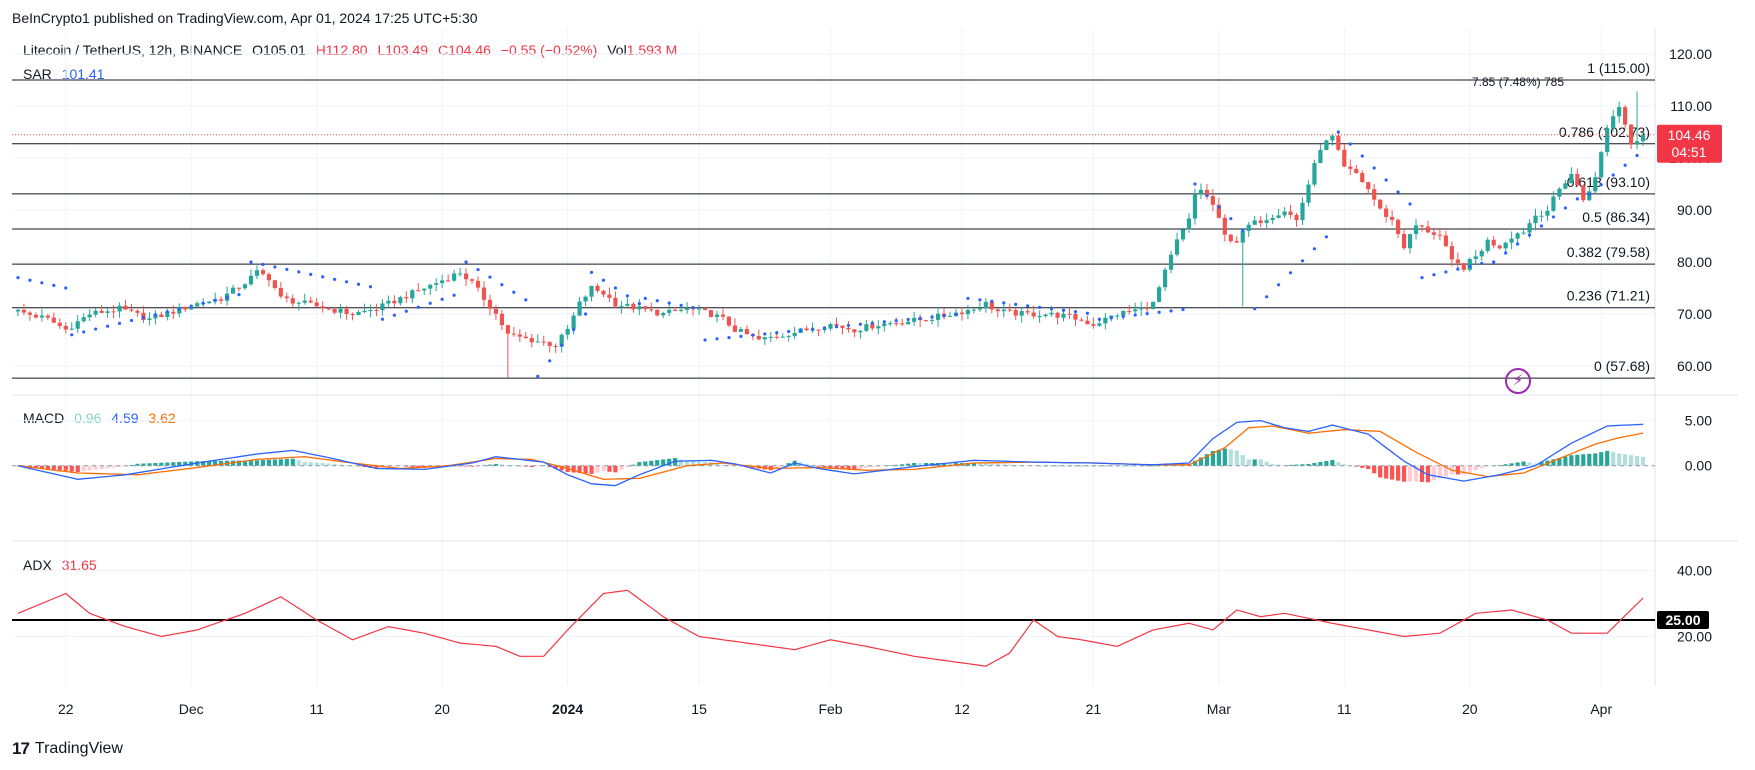 The width and height of the screenshot is (1755, 770). What do you see at coordinates (1694, 366) in the screenshot?
I see `price-y-tick-label: 60.00` at bounding box center [1694, 366].